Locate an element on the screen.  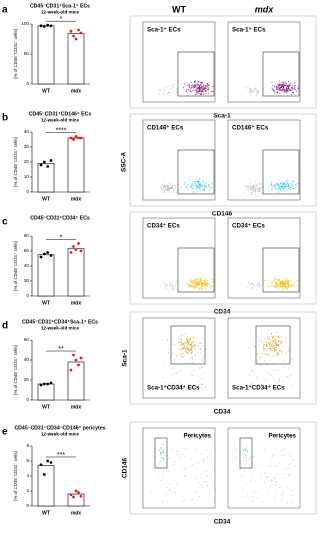
x-tick-label: WT is located at coordinates (46, 91).